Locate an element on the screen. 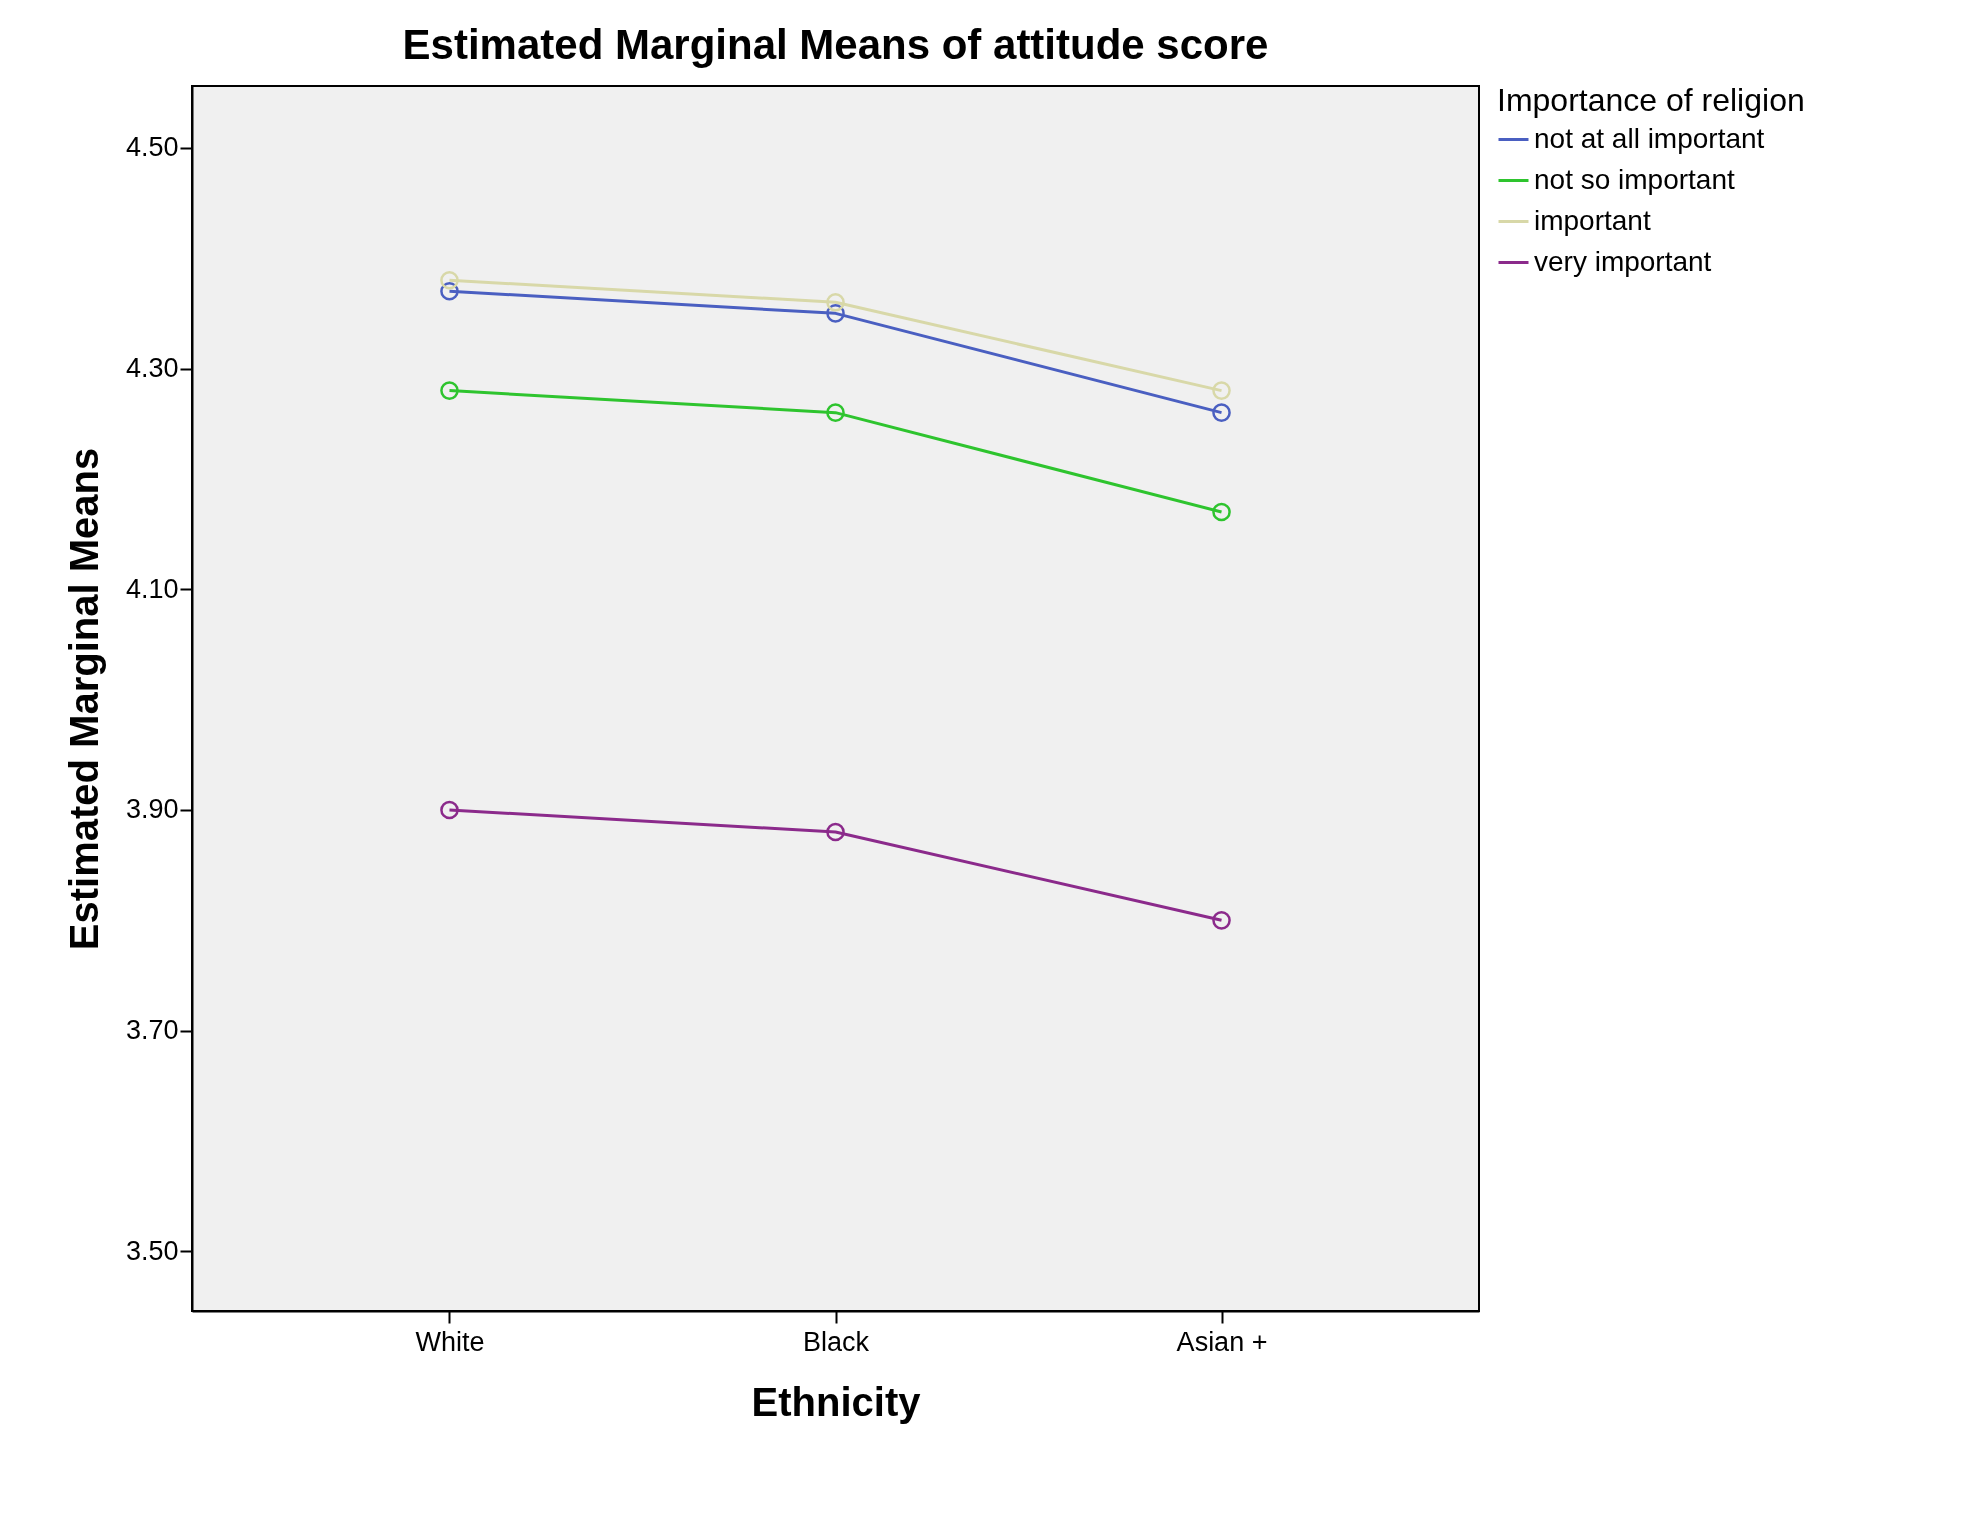  x-axis-title: Ethnicity is located at coordinates (836, 1401).